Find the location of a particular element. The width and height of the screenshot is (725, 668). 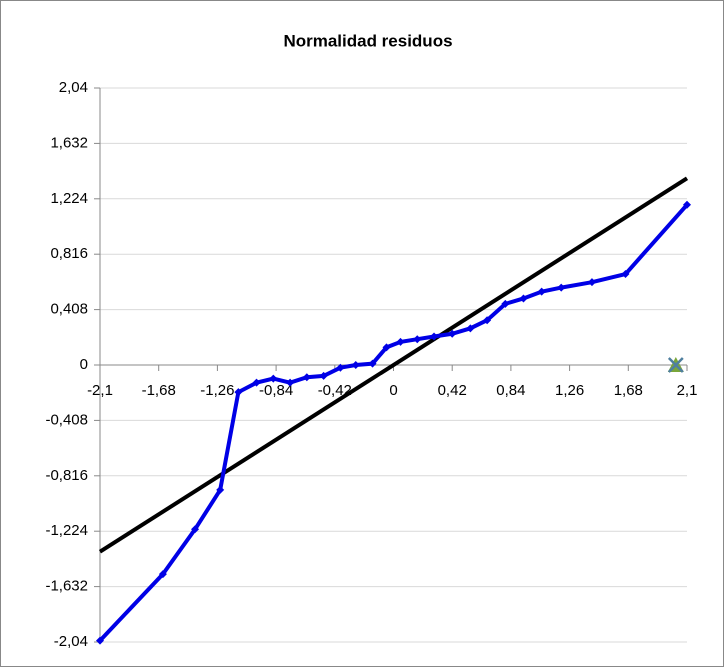

x-tick-label: 0,84 is located at coordinates (510, 390).